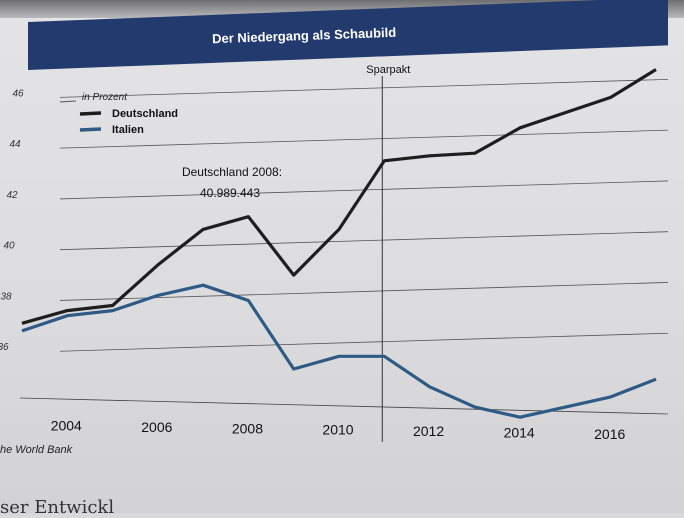  What do you see at coordinates (388, 70) in the screenshot?
I see `event-label: Sparpakt` at bounding box center [388, 70].